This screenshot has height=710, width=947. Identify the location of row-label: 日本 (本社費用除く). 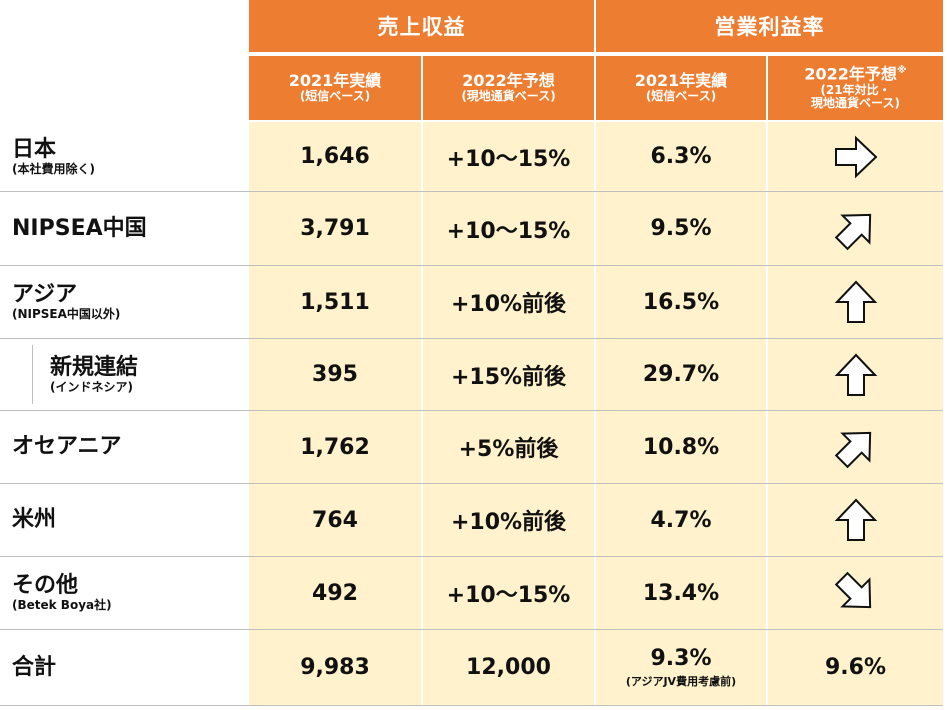
(53, 156).